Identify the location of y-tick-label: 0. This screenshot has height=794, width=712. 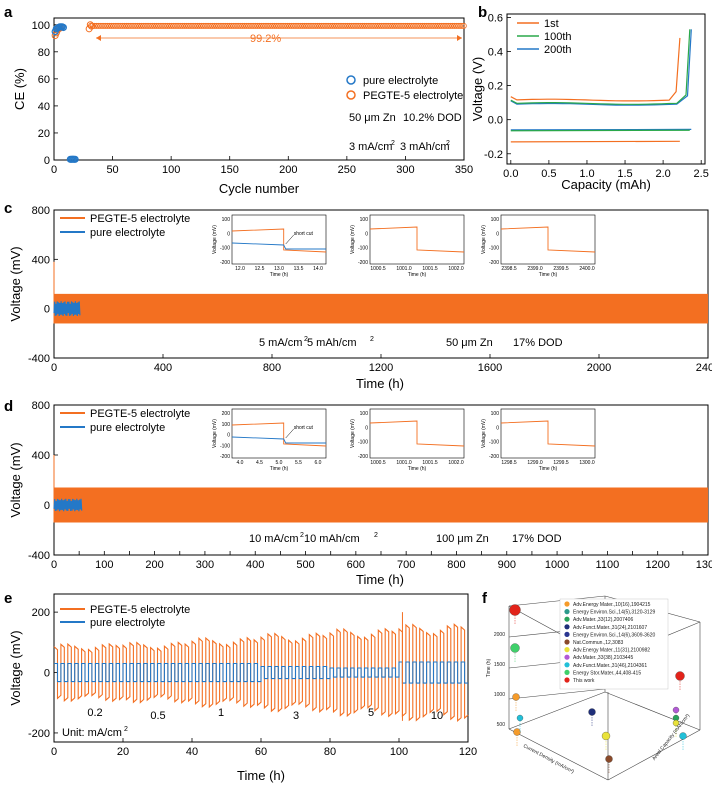
(47, 161).